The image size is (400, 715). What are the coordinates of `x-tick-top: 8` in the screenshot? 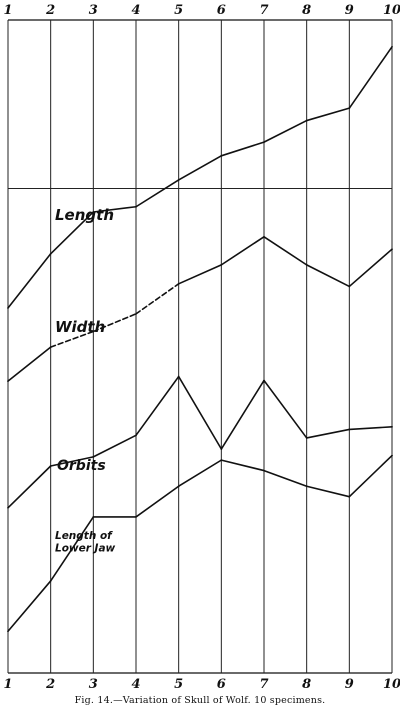 It's located at (306, 10).